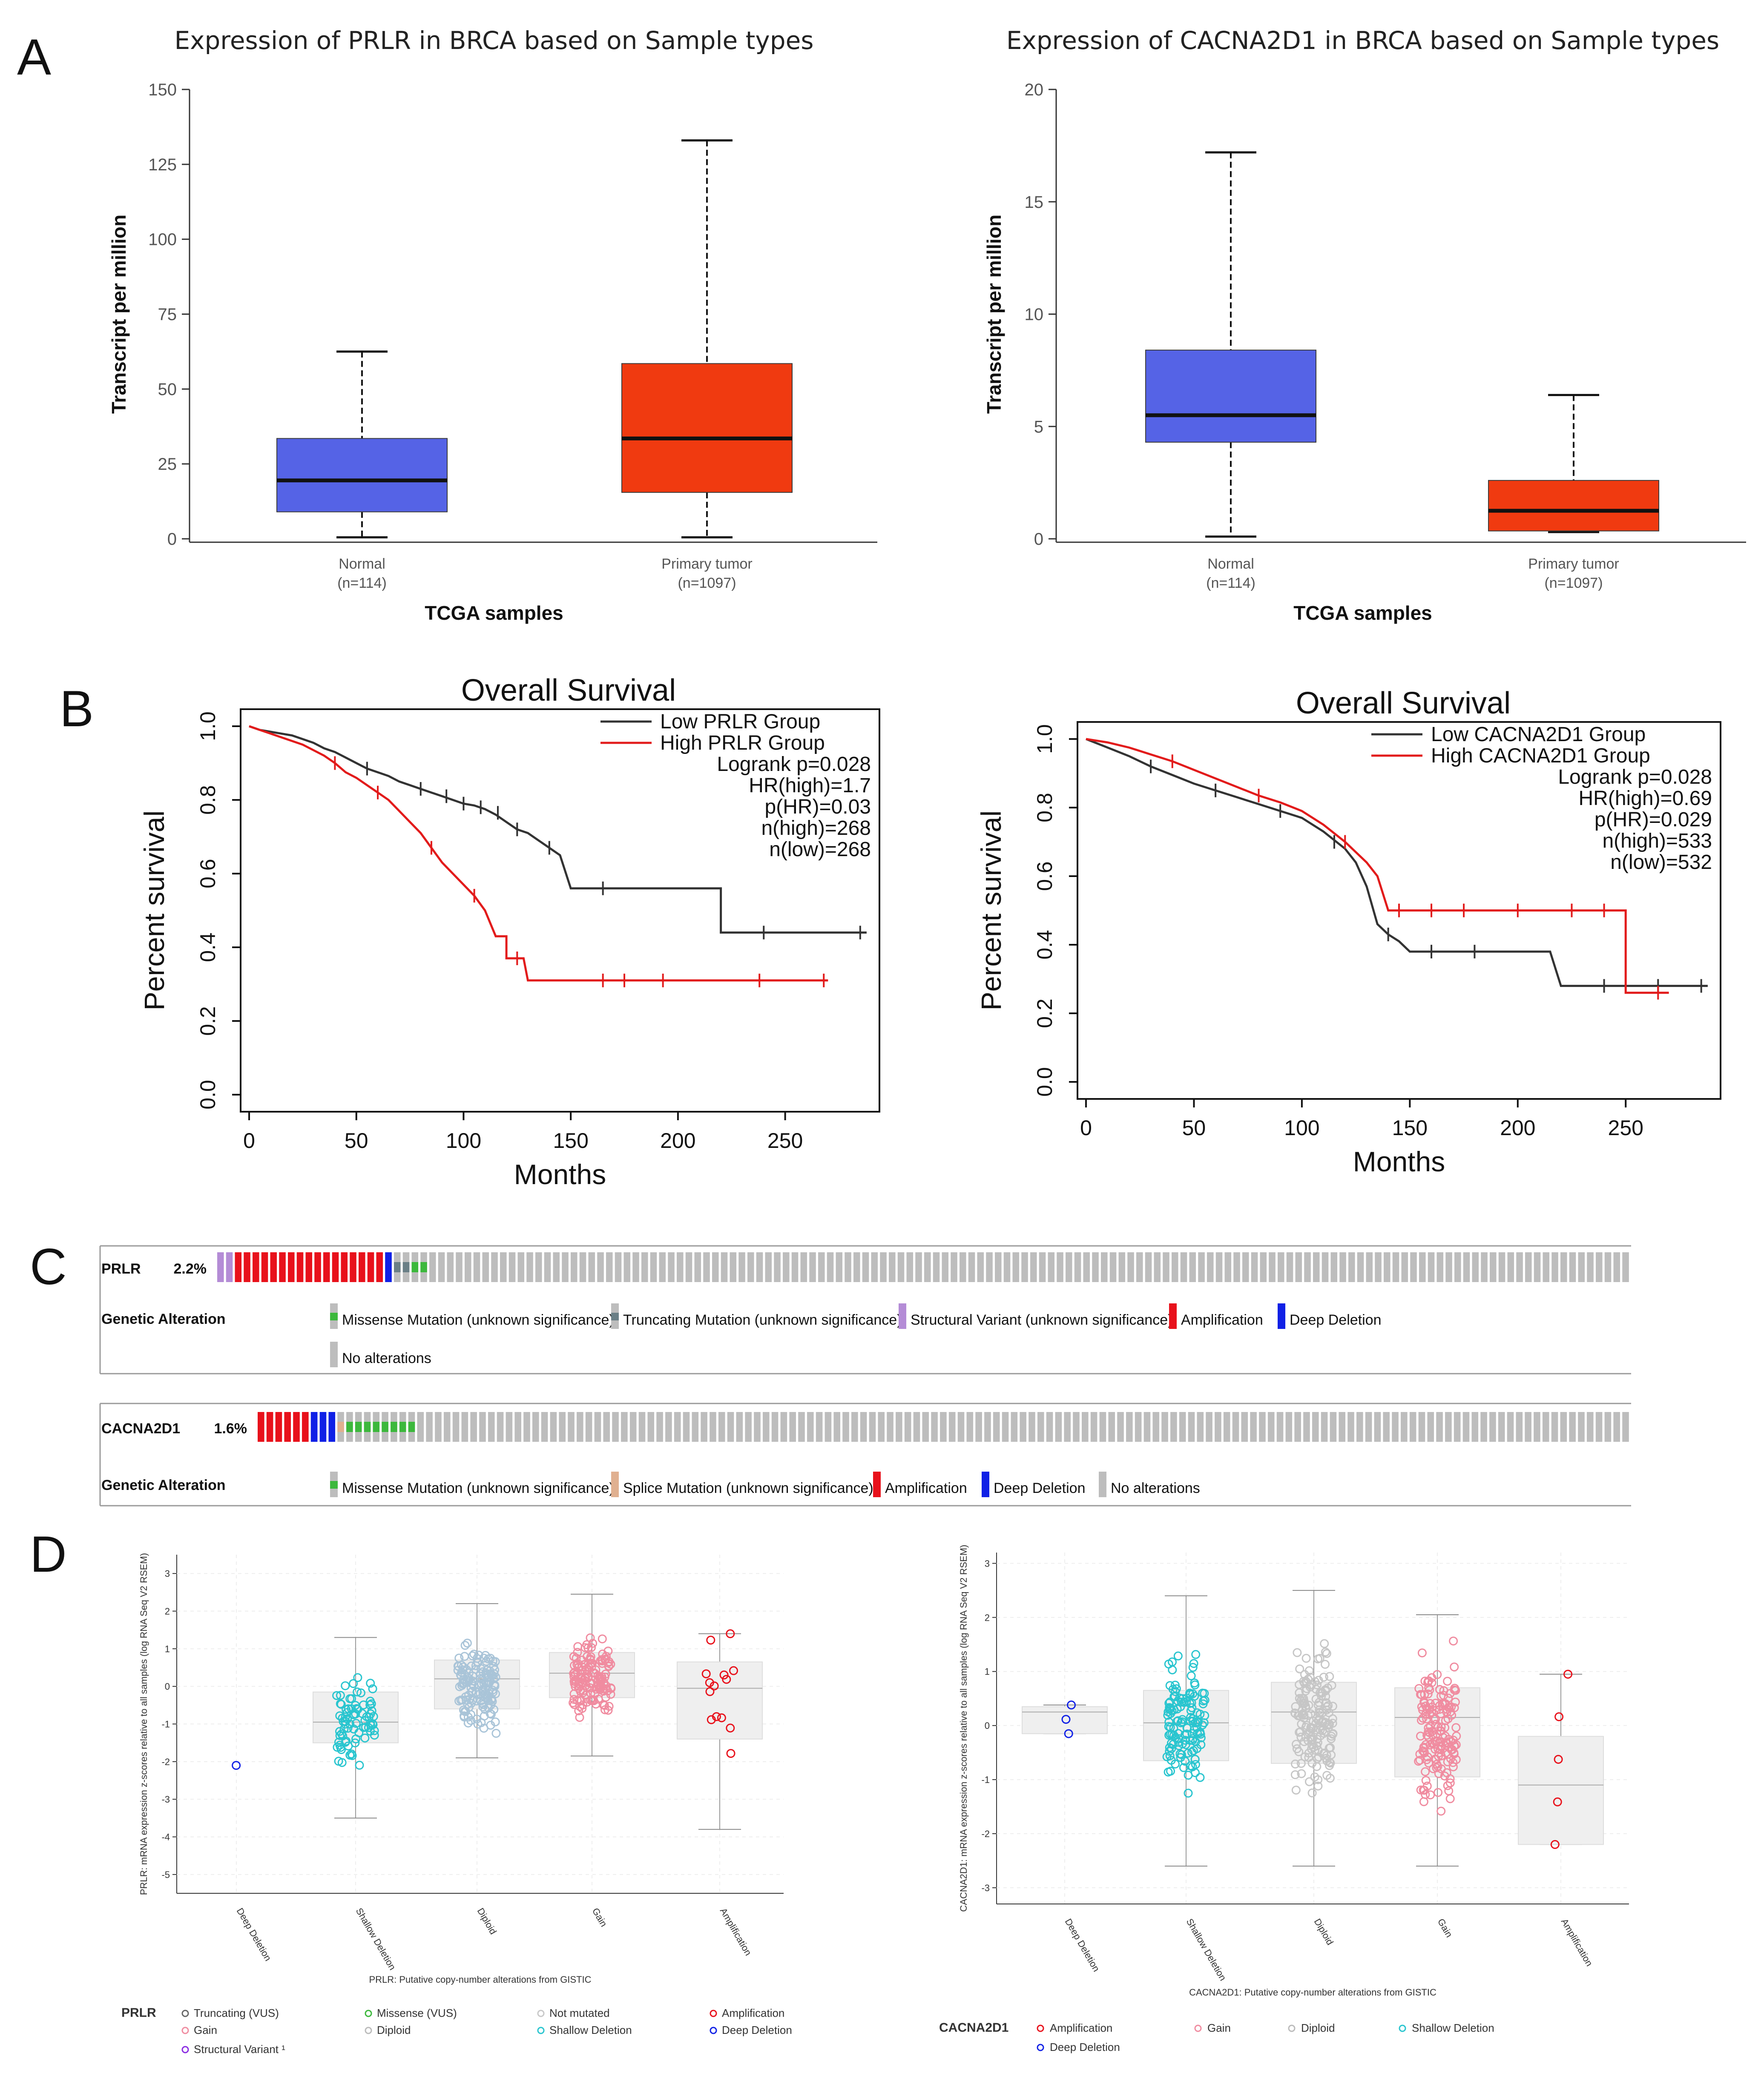  What do you see at coordinates (816, 829) in the screenshot?
I see `legend-stat: n(high)=268` at bounding box center [816, 829].